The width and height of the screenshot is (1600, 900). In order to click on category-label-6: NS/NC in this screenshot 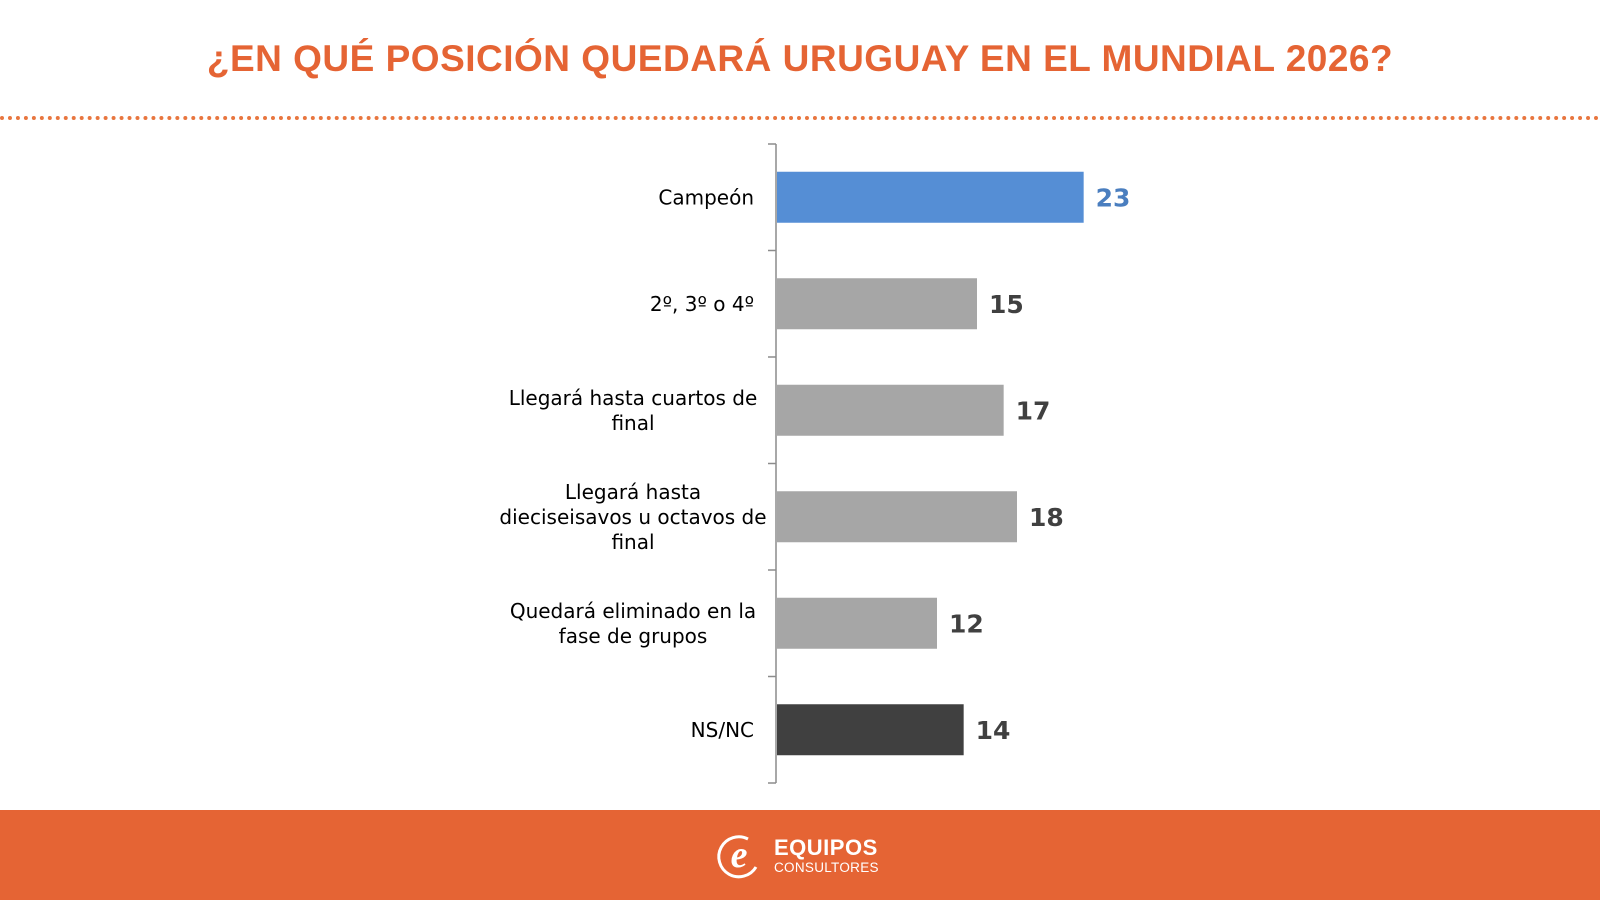, I will do `click(722, 730)`.